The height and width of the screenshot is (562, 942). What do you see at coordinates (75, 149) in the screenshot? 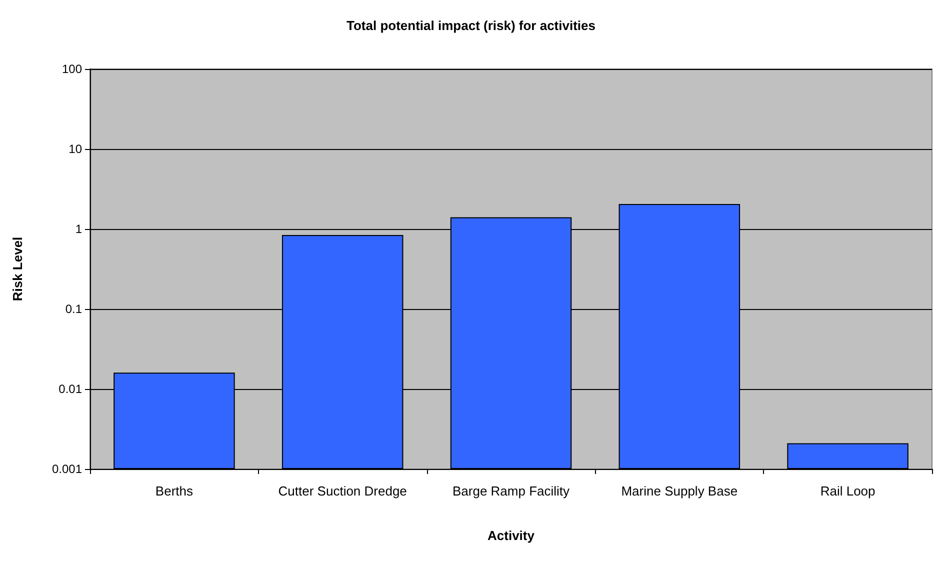
I see `y-tick-label: 10` at bounding box center [75, 149].